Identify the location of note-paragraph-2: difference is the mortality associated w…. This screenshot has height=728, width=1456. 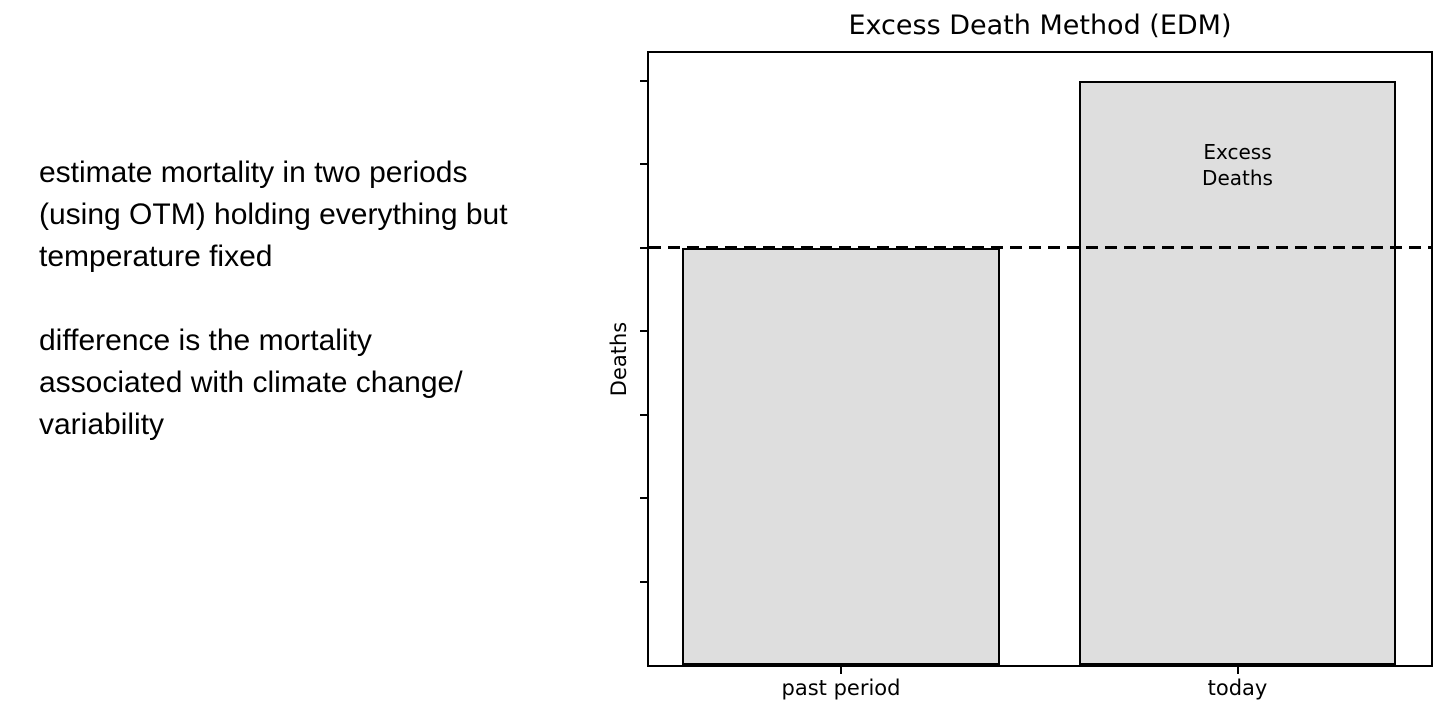
(251, 382).